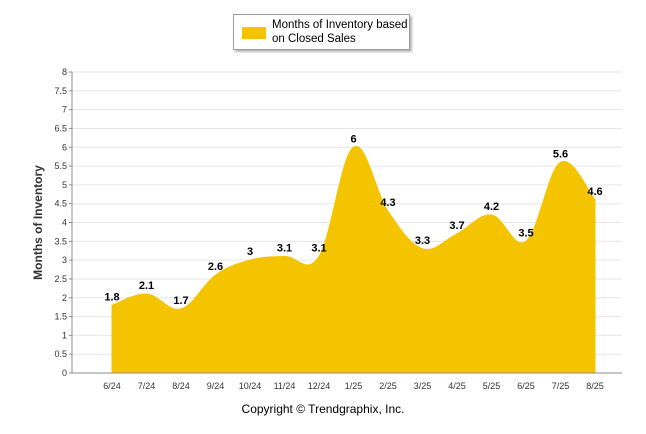  Describe the element at coordinates (60, 166) in the screenshot. I see `y-tick-label: 5.5` at that location.